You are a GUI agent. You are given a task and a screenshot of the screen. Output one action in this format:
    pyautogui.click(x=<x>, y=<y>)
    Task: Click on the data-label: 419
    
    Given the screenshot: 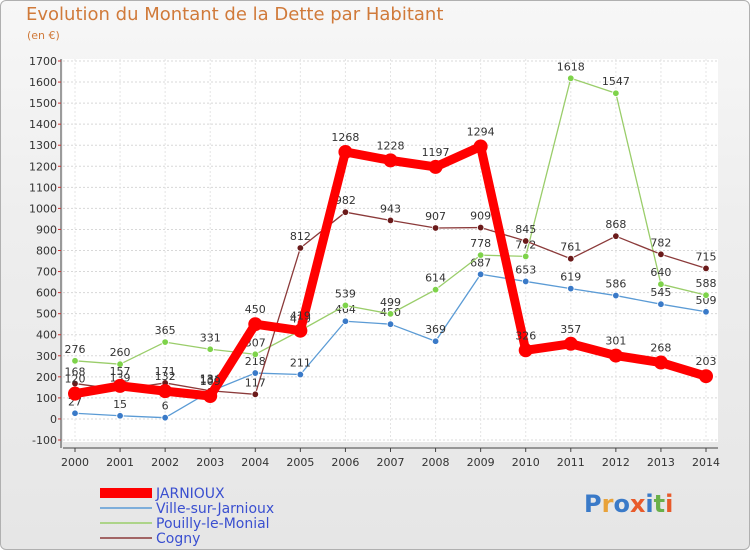 What is the action you would take?
    pyautogui.click(x=300, y=316)
    